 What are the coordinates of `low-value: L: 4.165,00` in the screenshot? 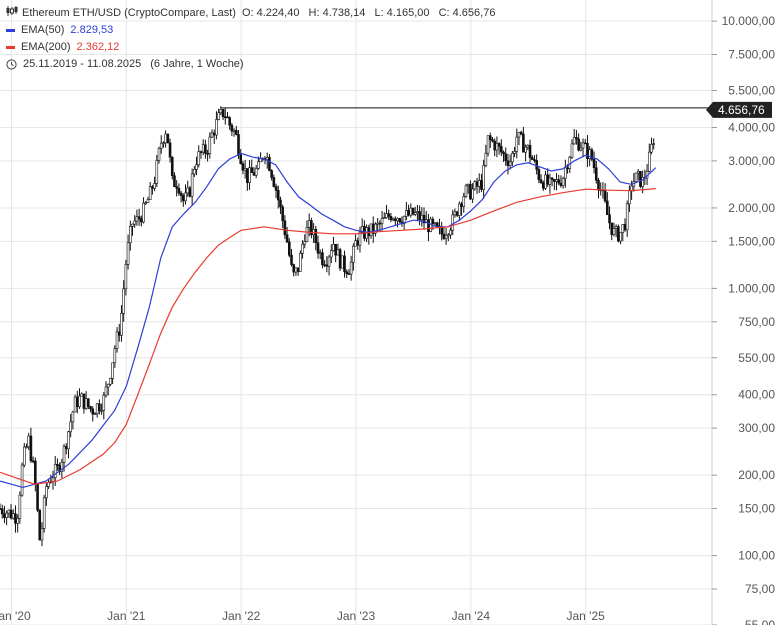 It's located at (402, 13).